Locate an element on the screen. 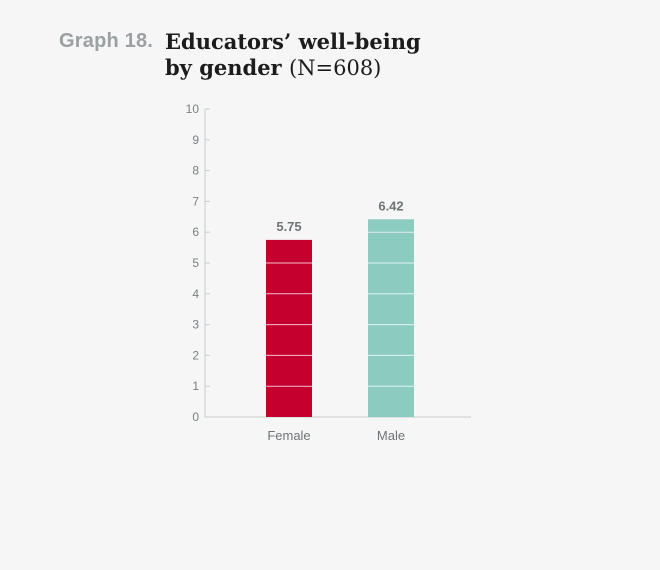  y-tick-label: 9 is located at coordinates (195, 140).